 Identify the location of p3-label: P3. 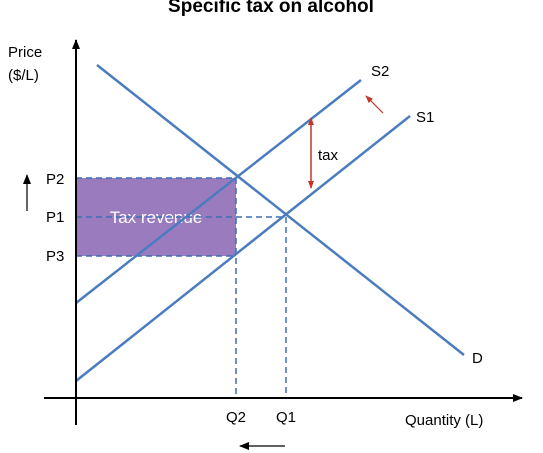
(55, 256).